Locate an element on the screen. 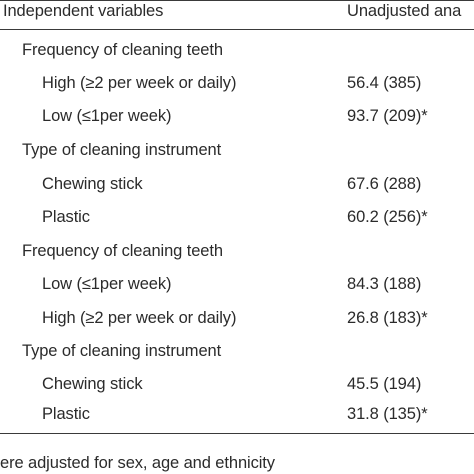 The image size is (474, 474). table-row: High (≥2 per week or daily) 26.8 (183)* is located at coordinates (237, 318).